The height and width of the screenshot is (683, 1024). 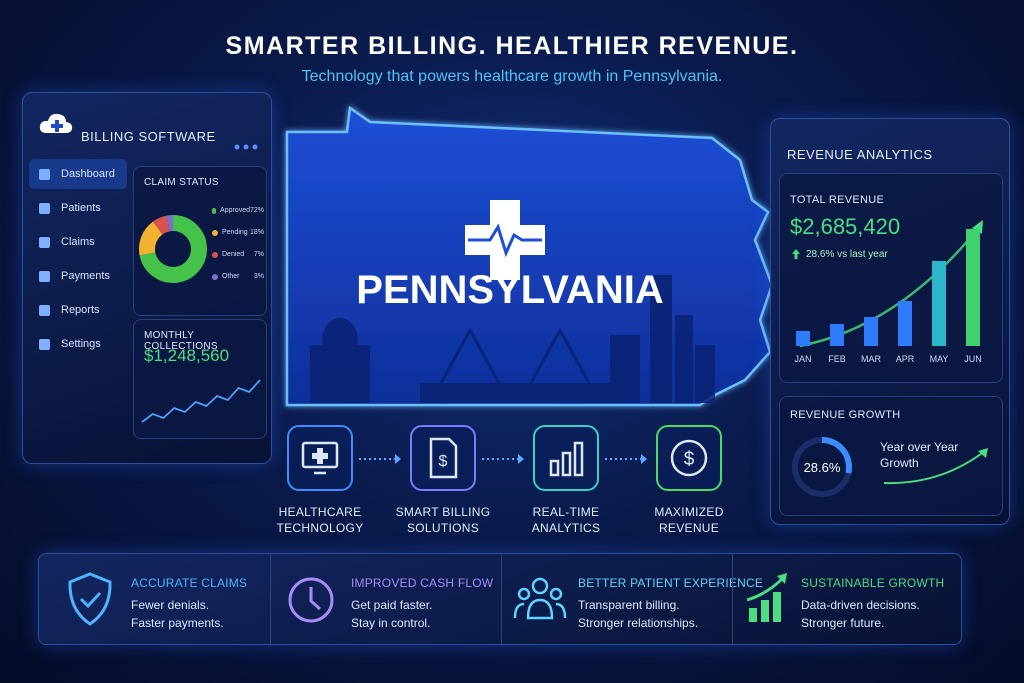 I want to click on benefit-line: Stronger relationships., so click(x=638, y=623).